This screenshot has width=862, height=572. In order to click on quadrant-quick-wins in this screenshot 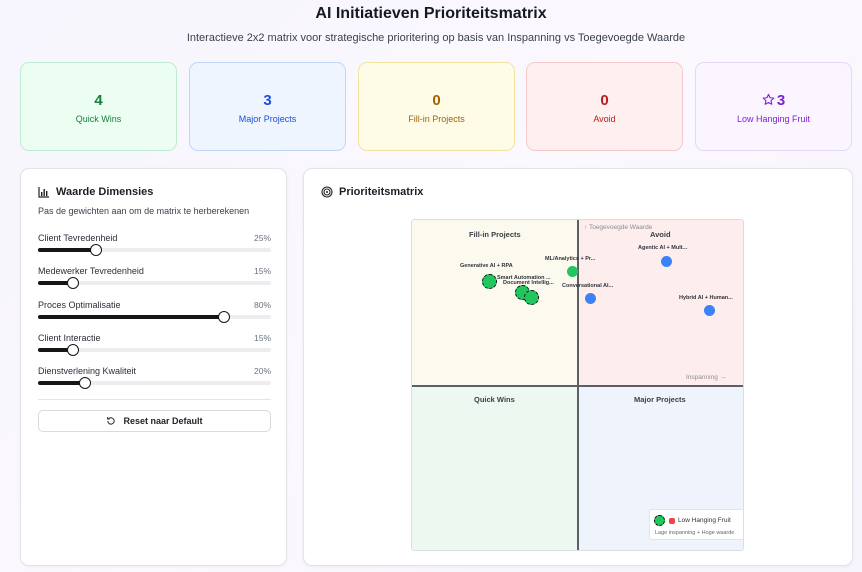, I will do `click(495, 468)`.